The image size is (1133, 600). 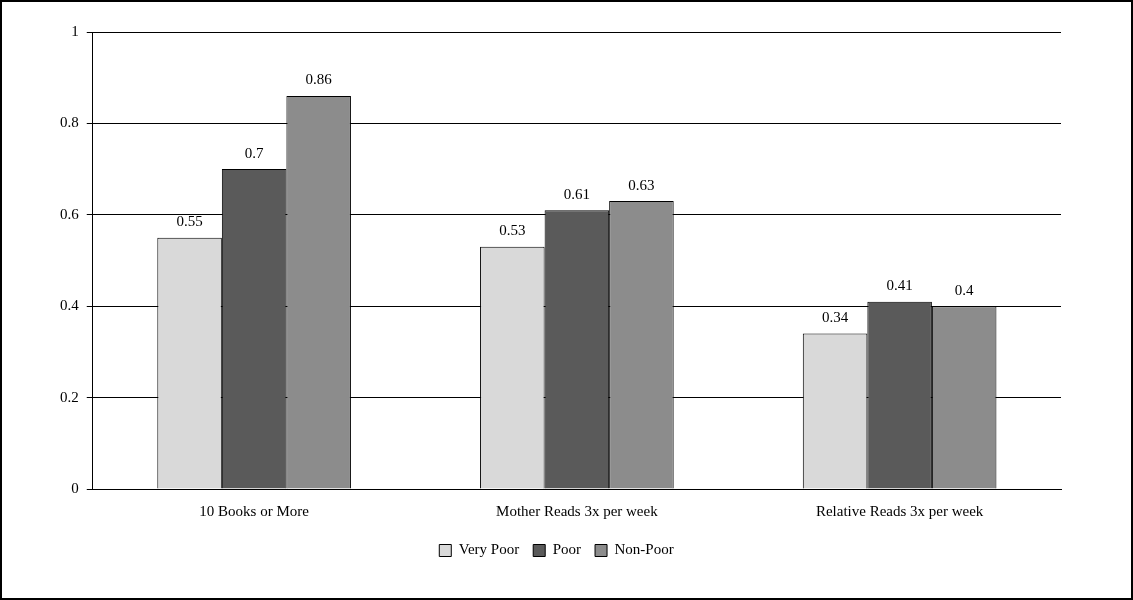 I want to click on y-tick-label: 0.4, so click(x=70, y=305).